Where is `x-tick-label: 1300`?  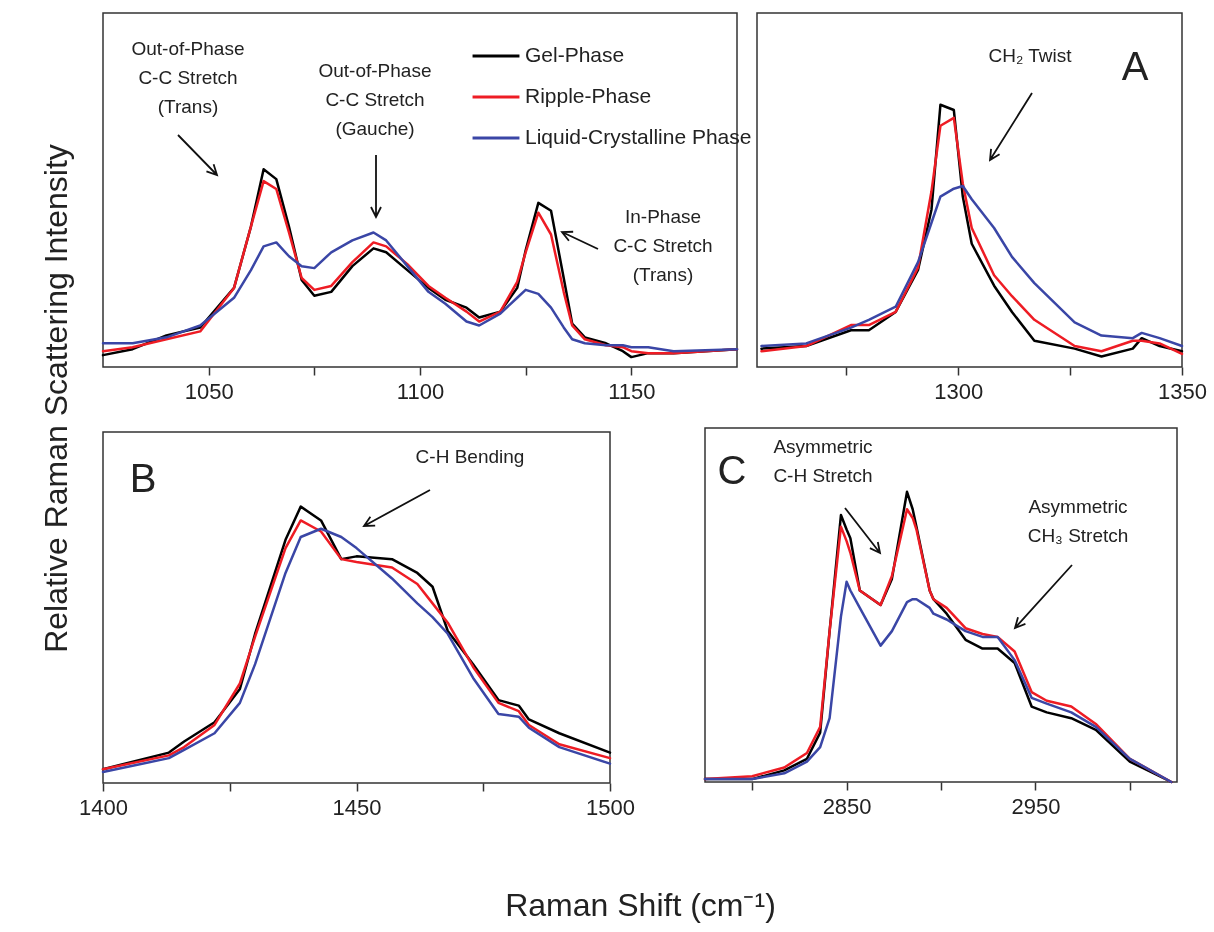 x-tick-label: 1300 is located at coordinates (959, 391).